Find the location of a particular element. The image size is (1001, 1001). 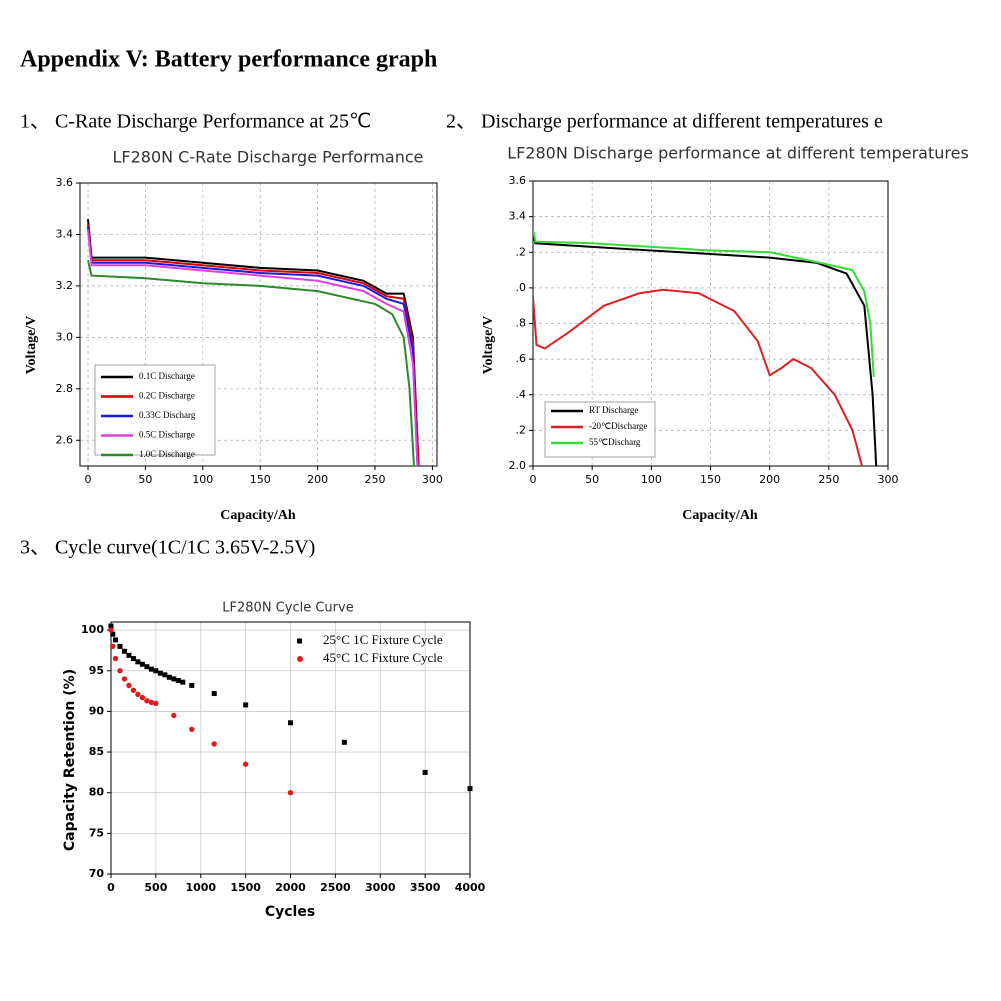

y-tick-label: .0 is located at coordinates (521, 287).